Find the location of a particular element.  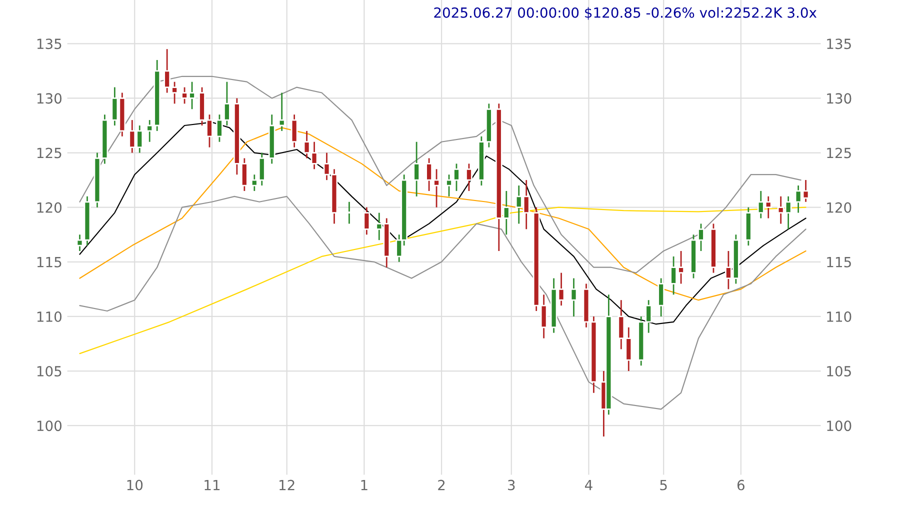

y-tick-label: 135 is located at coordinates (49, 44).